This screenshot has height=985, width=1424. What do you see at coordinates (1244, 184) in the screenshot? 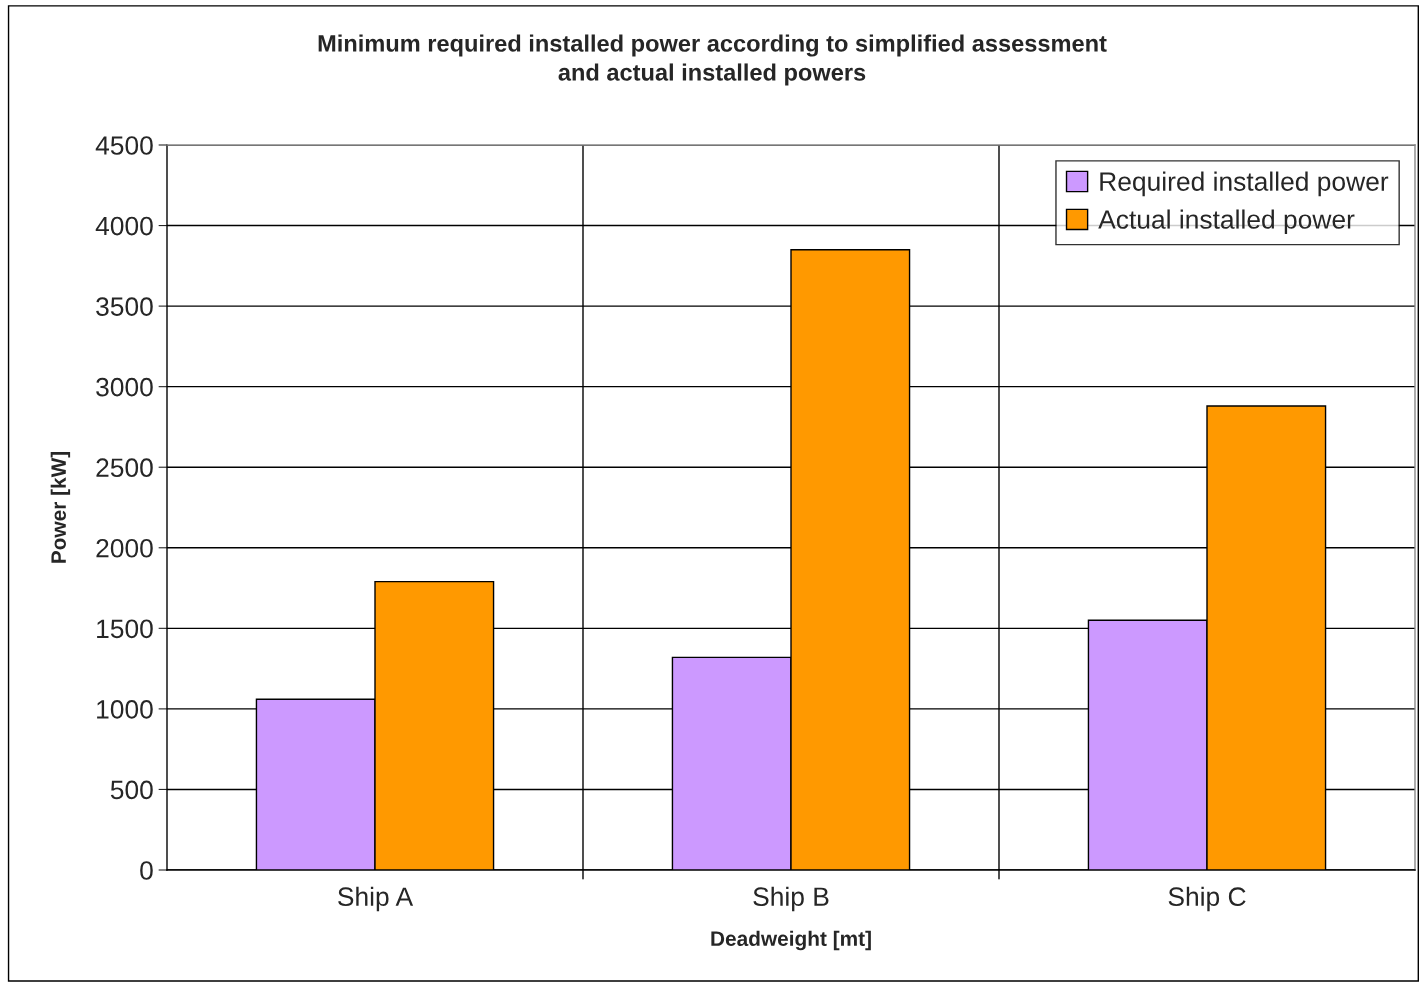
I see `legend-label: Required installed power` at bounding box center [1244, 184].